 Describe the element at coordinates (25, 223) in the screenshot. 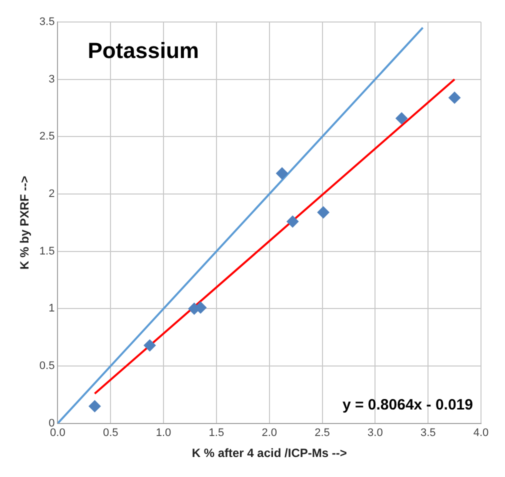

I see `y-axis-title: K % by PXRF -->` at that location.